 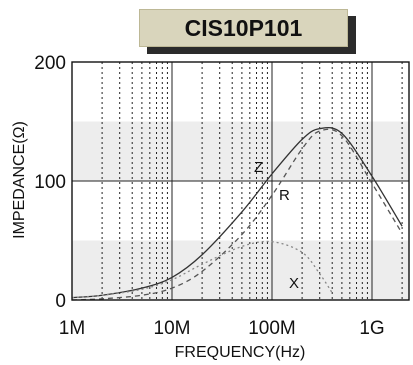 I want to click on x-tick-label: 10M, so click(x=172, y=328).